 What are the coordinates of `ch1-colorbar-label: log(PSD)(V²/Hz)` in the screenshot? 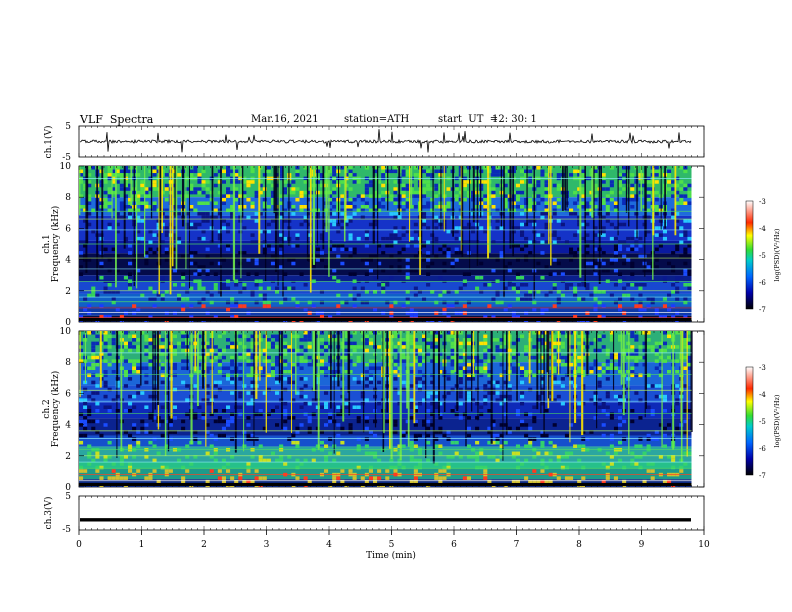 It's located at (777, 254).